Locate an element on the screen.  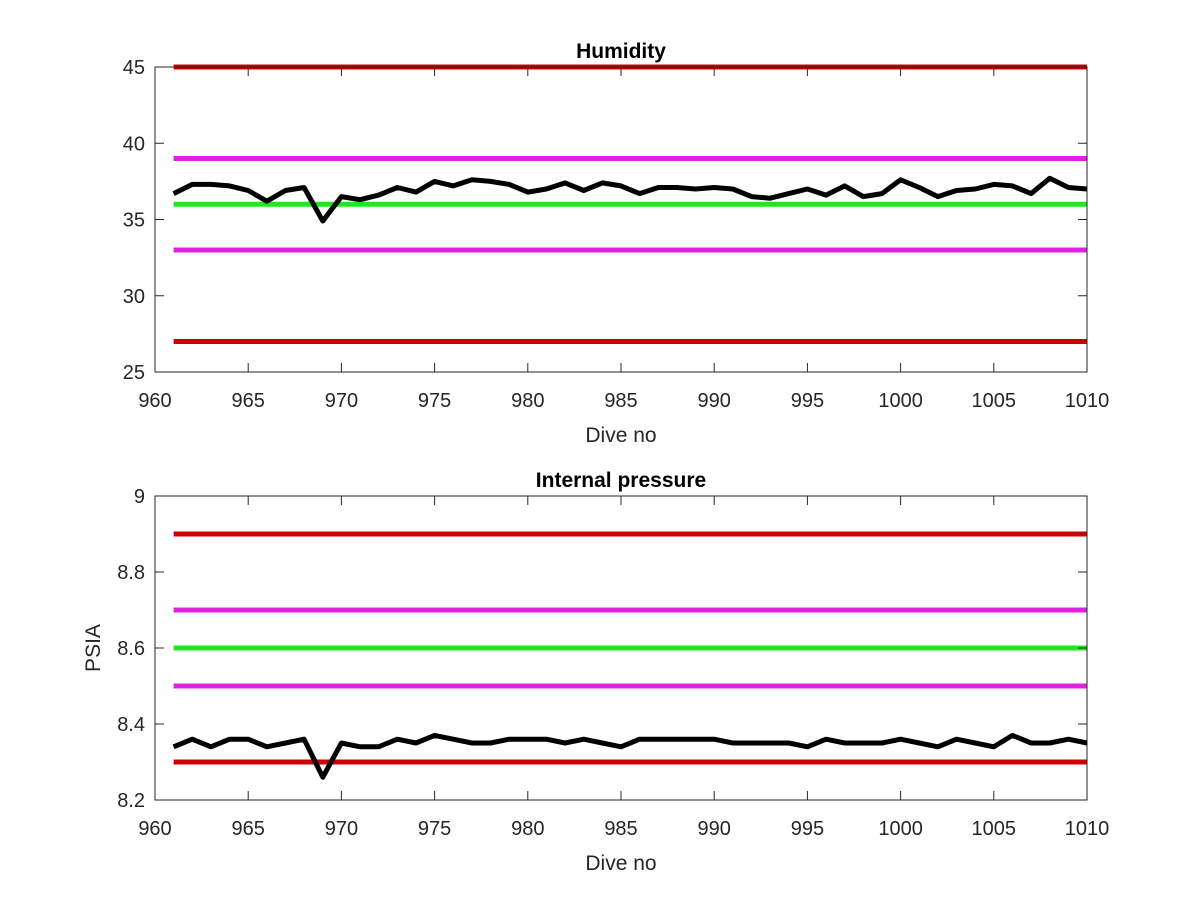
chart-title: Humidity is located at coordinates (621, 51).